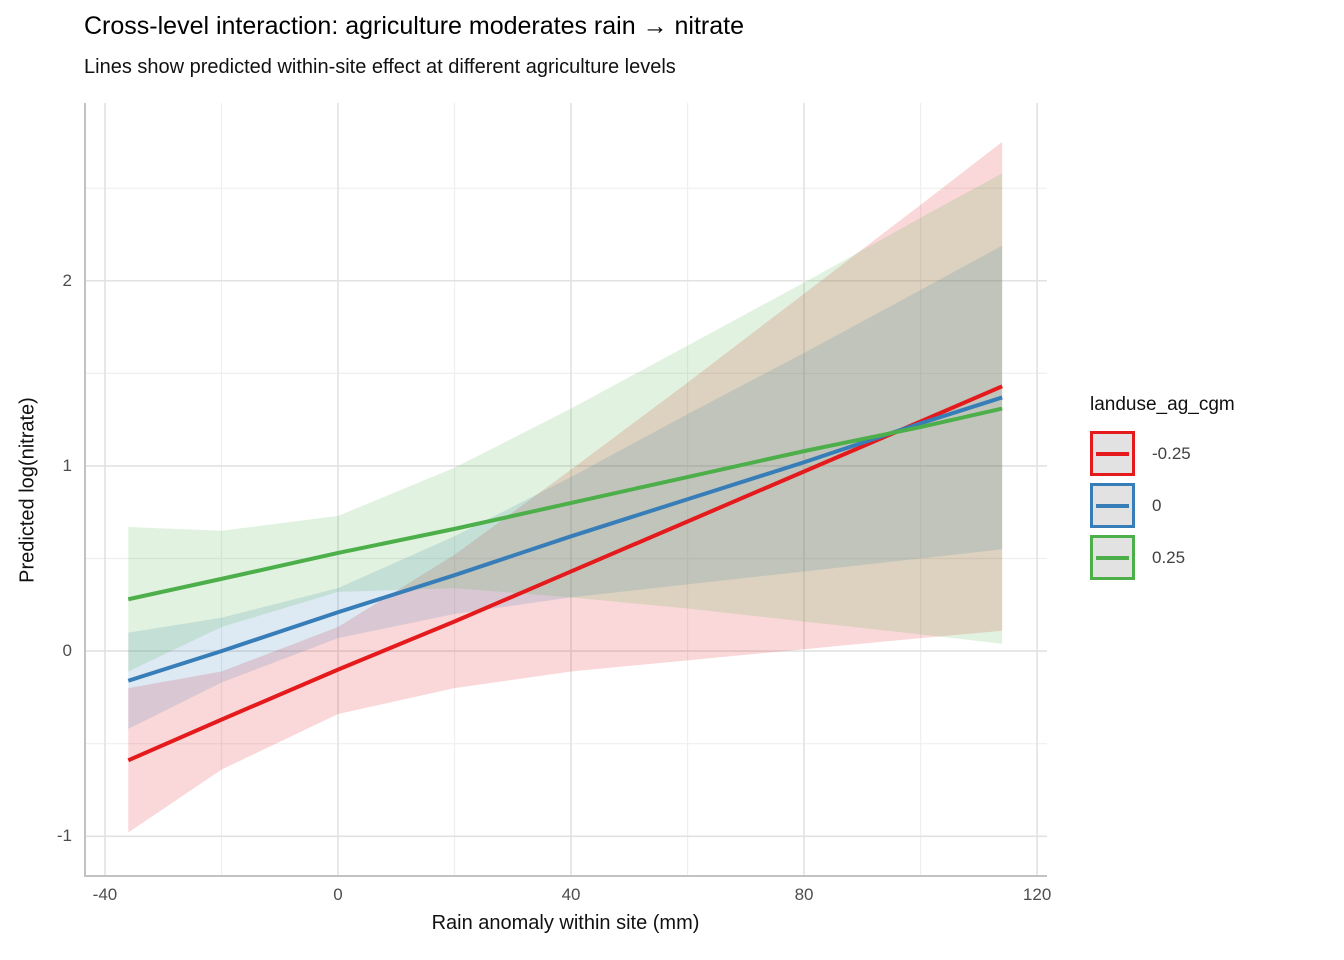  What do you see at coordinates (67, 651) in the screenshot?
I see `y-tick-label: 0` at bounding box center [67, 651].